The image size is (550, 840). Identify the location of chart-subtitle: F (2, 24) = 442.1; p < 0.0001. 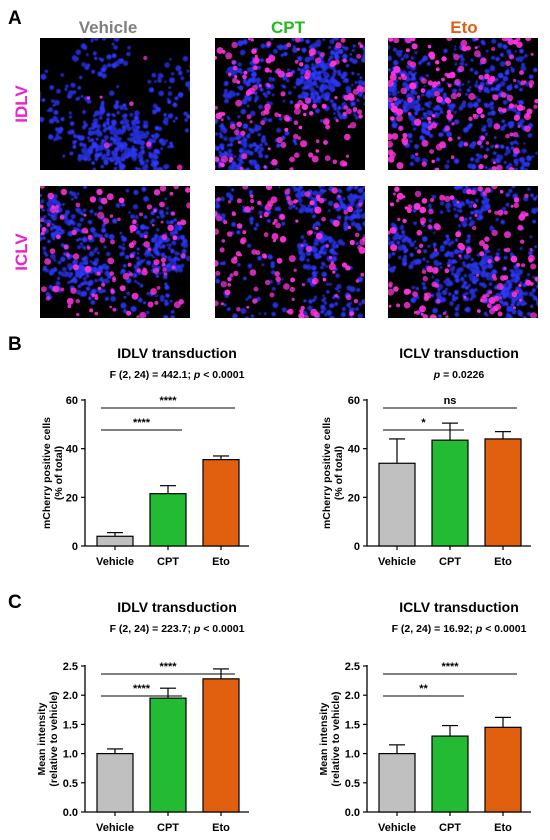
(177, 375).